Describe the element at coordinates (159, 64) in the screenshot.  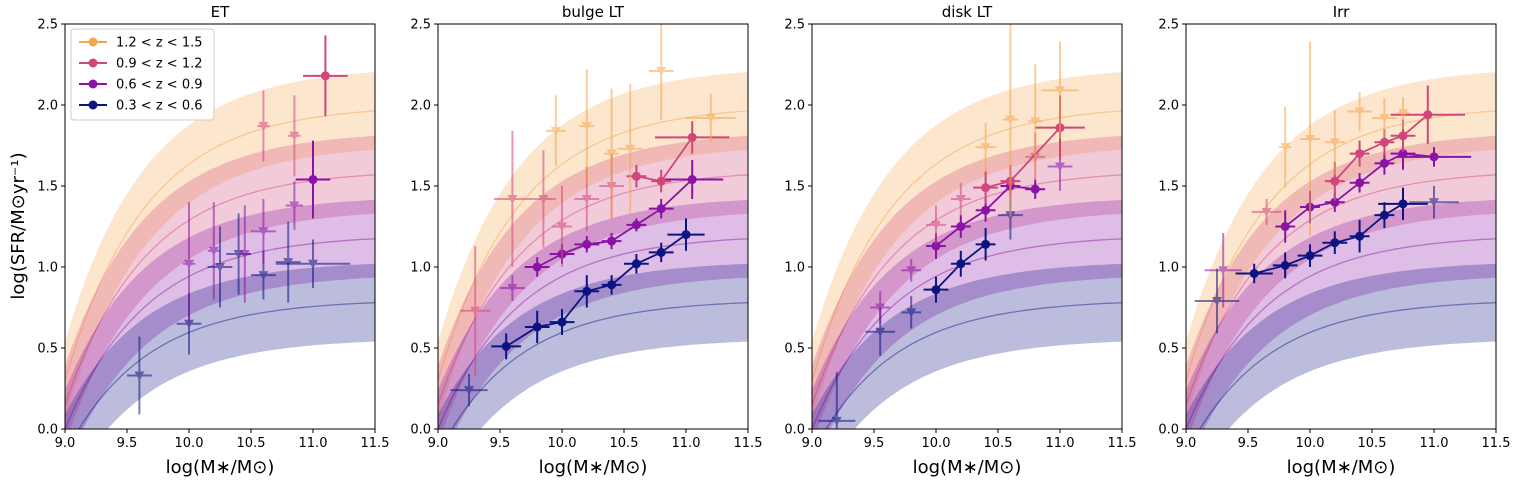
I see `legend-label: 0.9 < z < 1.2` at that location.